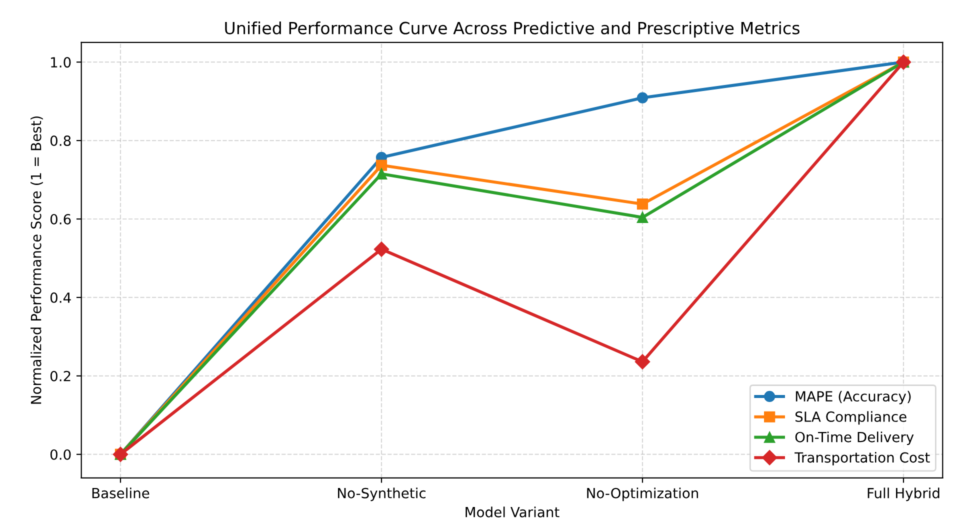 The height and width of the screenshot is (531, 957). Describe the element at coordinates (61, 62) in the screenshot. I see `y-tick-label: 1.0` at that location.